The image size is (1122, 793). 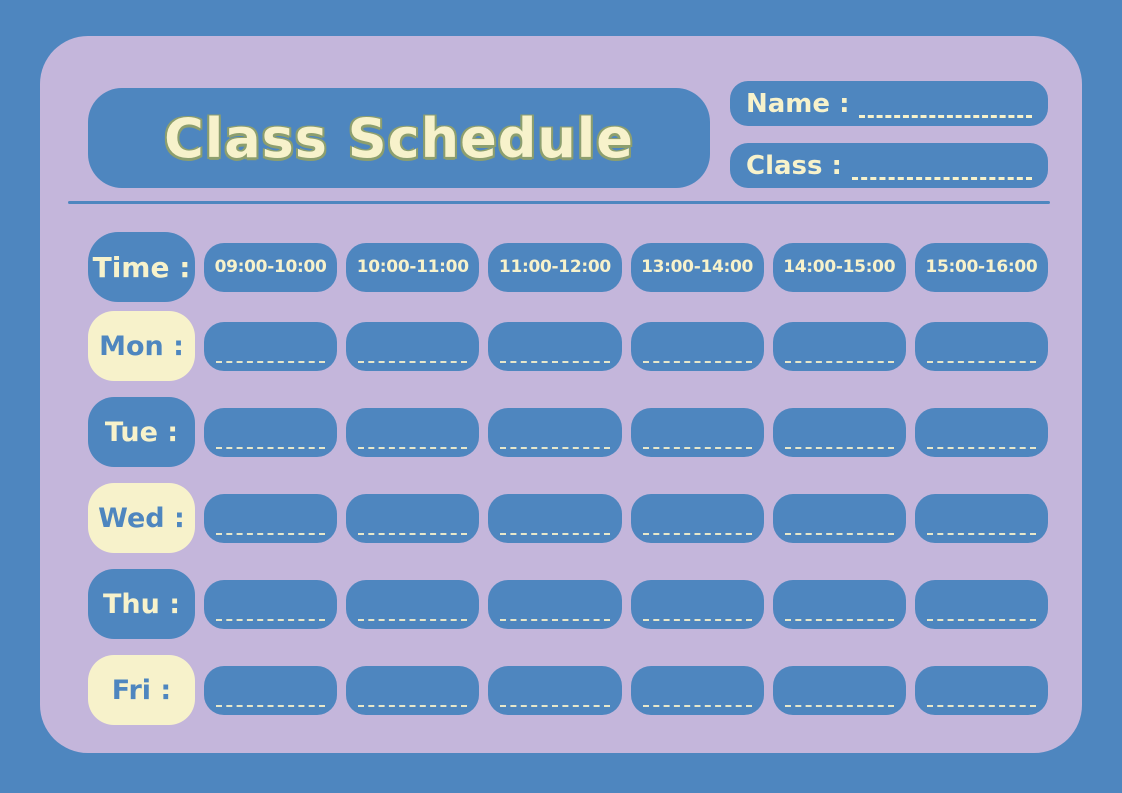 What do you see at coordinates (141, 432) in the screenshot?
I see `day-label-tue: Tue :` at bounding box center [141, 432].